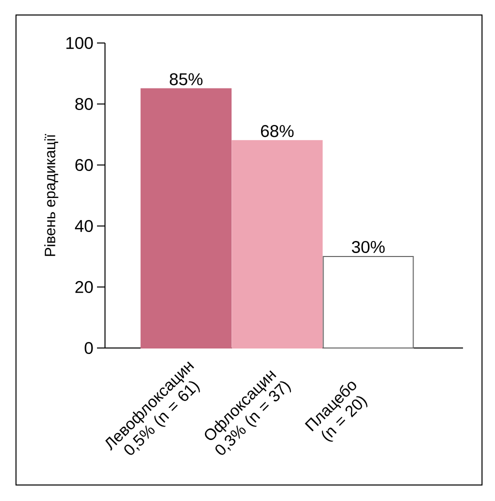  What do you see at coordinates (84, 287) in the screenshot?
I see `y-tick-label: 20` at bounding box center [84, 287].